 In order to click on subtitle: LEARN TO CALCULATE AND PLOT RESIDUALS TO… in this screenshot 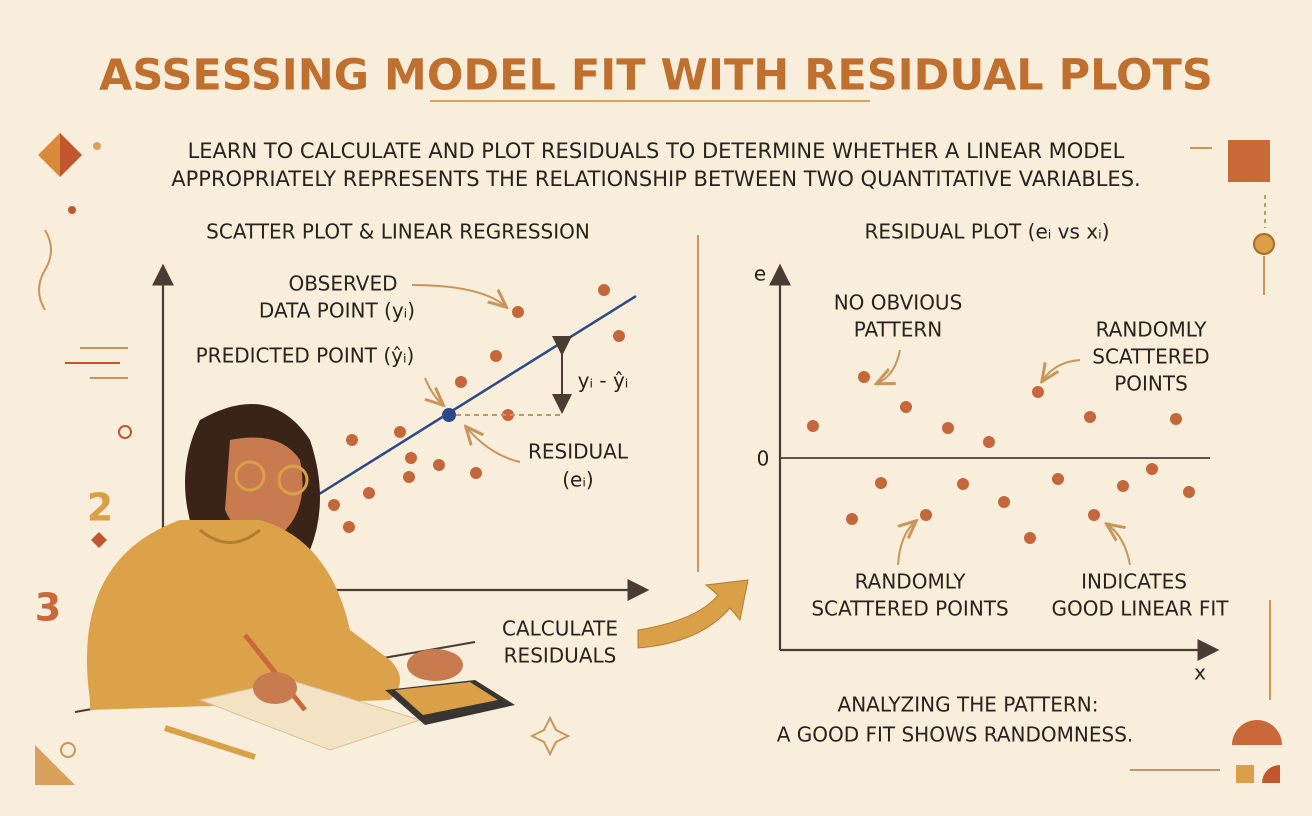, I will do `click(656, 151)`.